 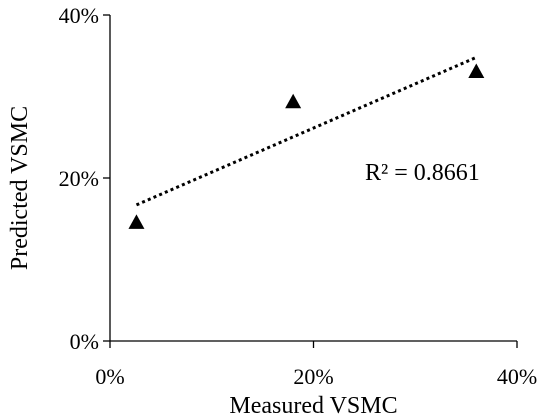 I want to click on x-tick-label: 0%, so click(x=109, y=376).